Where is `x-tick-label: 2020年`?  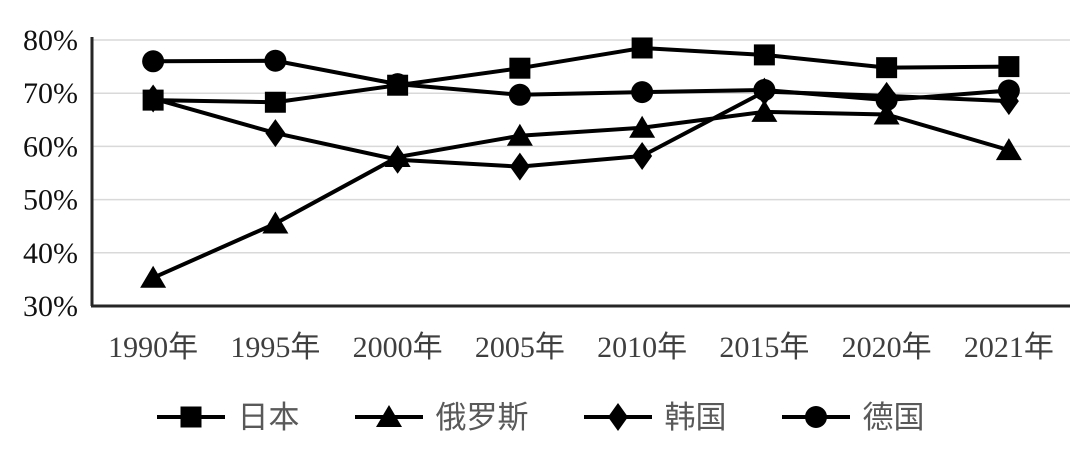
x-tick-label: 2020年 is located at coordinates (887, 347).